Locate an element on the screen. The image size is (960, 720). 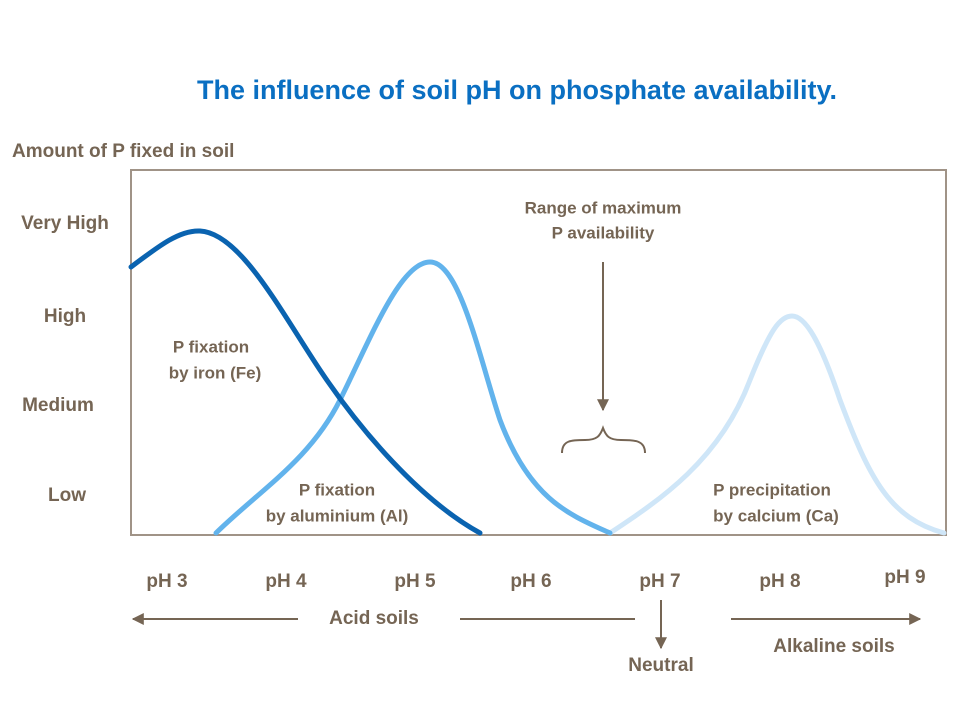
y-level: High is located at coordinates (65, 316).